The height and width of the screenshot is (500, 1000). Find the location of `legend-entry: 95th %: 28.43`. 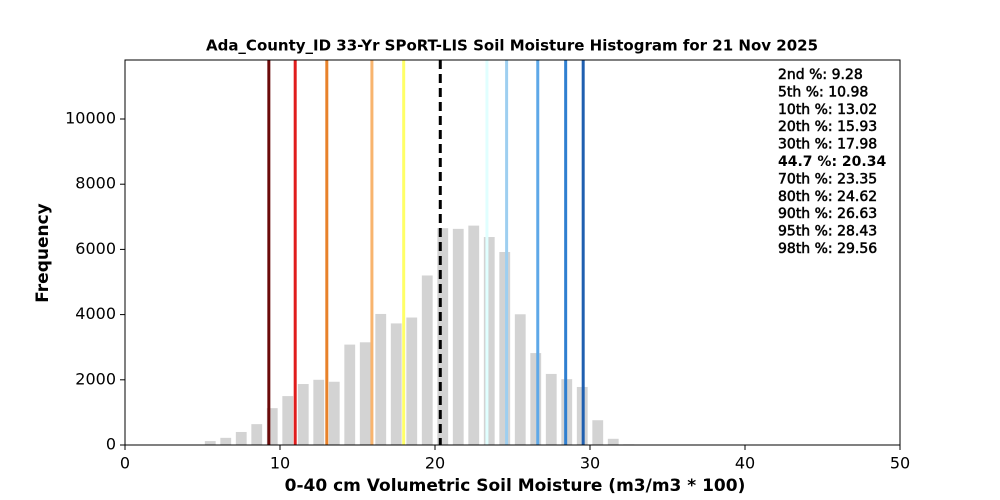

legend-entry: 95th %: 28.43 is located at coordinates (827, 232).